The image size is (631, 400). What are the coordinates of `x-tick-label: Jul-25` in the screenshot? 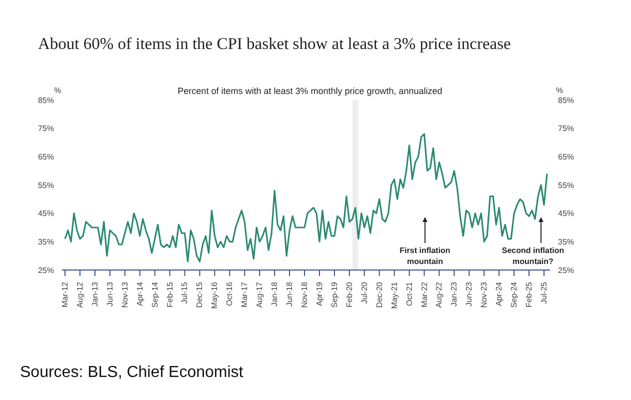 It's located at (544, 292).